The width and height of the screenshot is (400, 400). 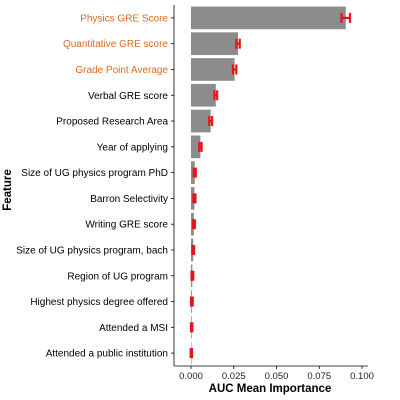 I want to click on y-tick-label: Highest physics degree offered, so click(x=99, y=302).